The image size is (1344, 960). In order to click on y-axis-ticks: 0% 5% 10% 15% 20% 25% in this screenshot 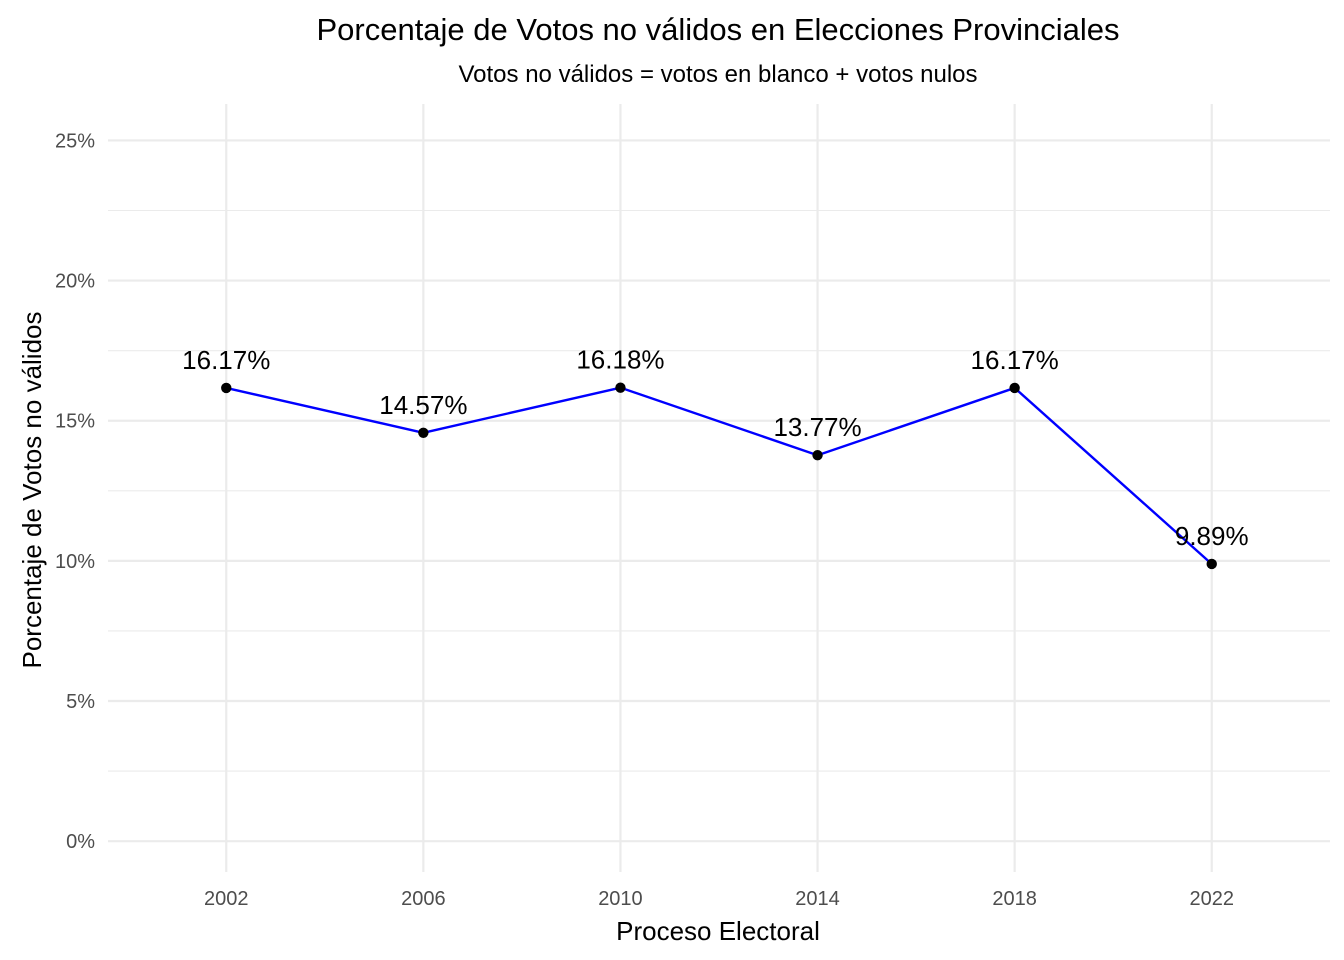, I will do `click(75, 491)`.